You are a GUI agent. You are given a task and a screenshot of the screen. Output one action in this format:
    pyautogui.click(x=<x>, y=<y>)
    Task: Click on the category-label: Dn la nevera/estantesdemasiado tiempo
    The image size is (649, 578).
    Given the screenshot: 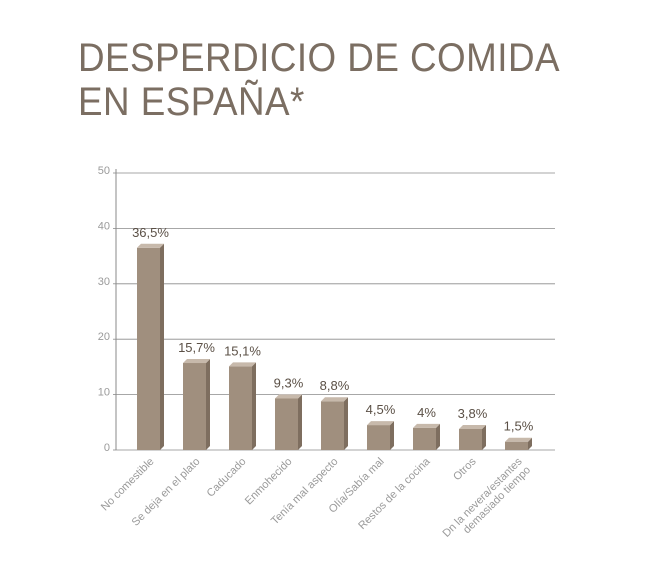 What is the action you would take?
    pyautogui.click(x=486, y=501)
    